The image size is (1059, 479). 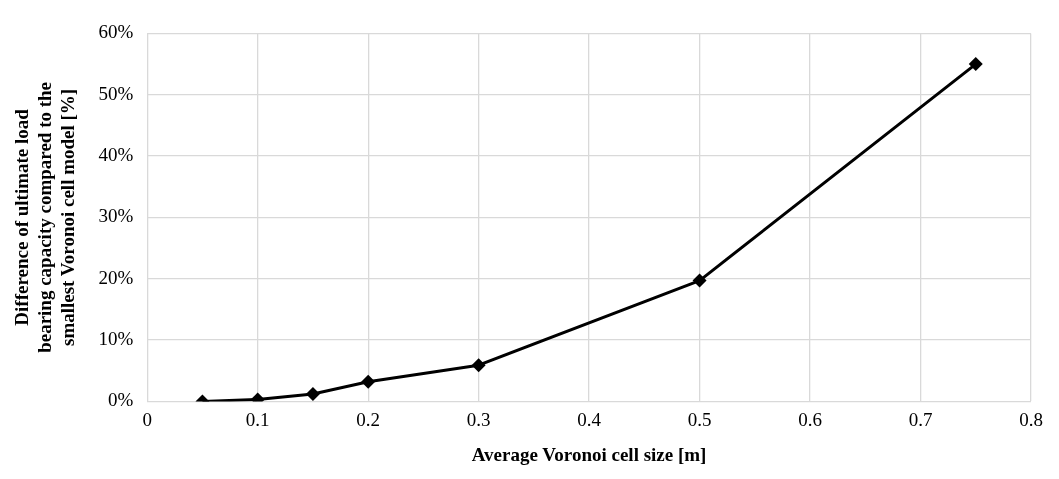 I want to click on x-tick-label: 0.2, so click(x=368, y=419).